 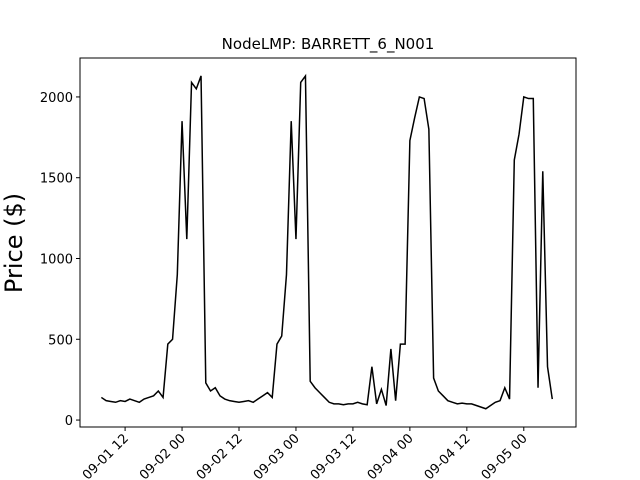 What do you see at coordinates (69, 421) in the screenshot?
I see `y-tick-label: 0` at bounding box center [69, 421].